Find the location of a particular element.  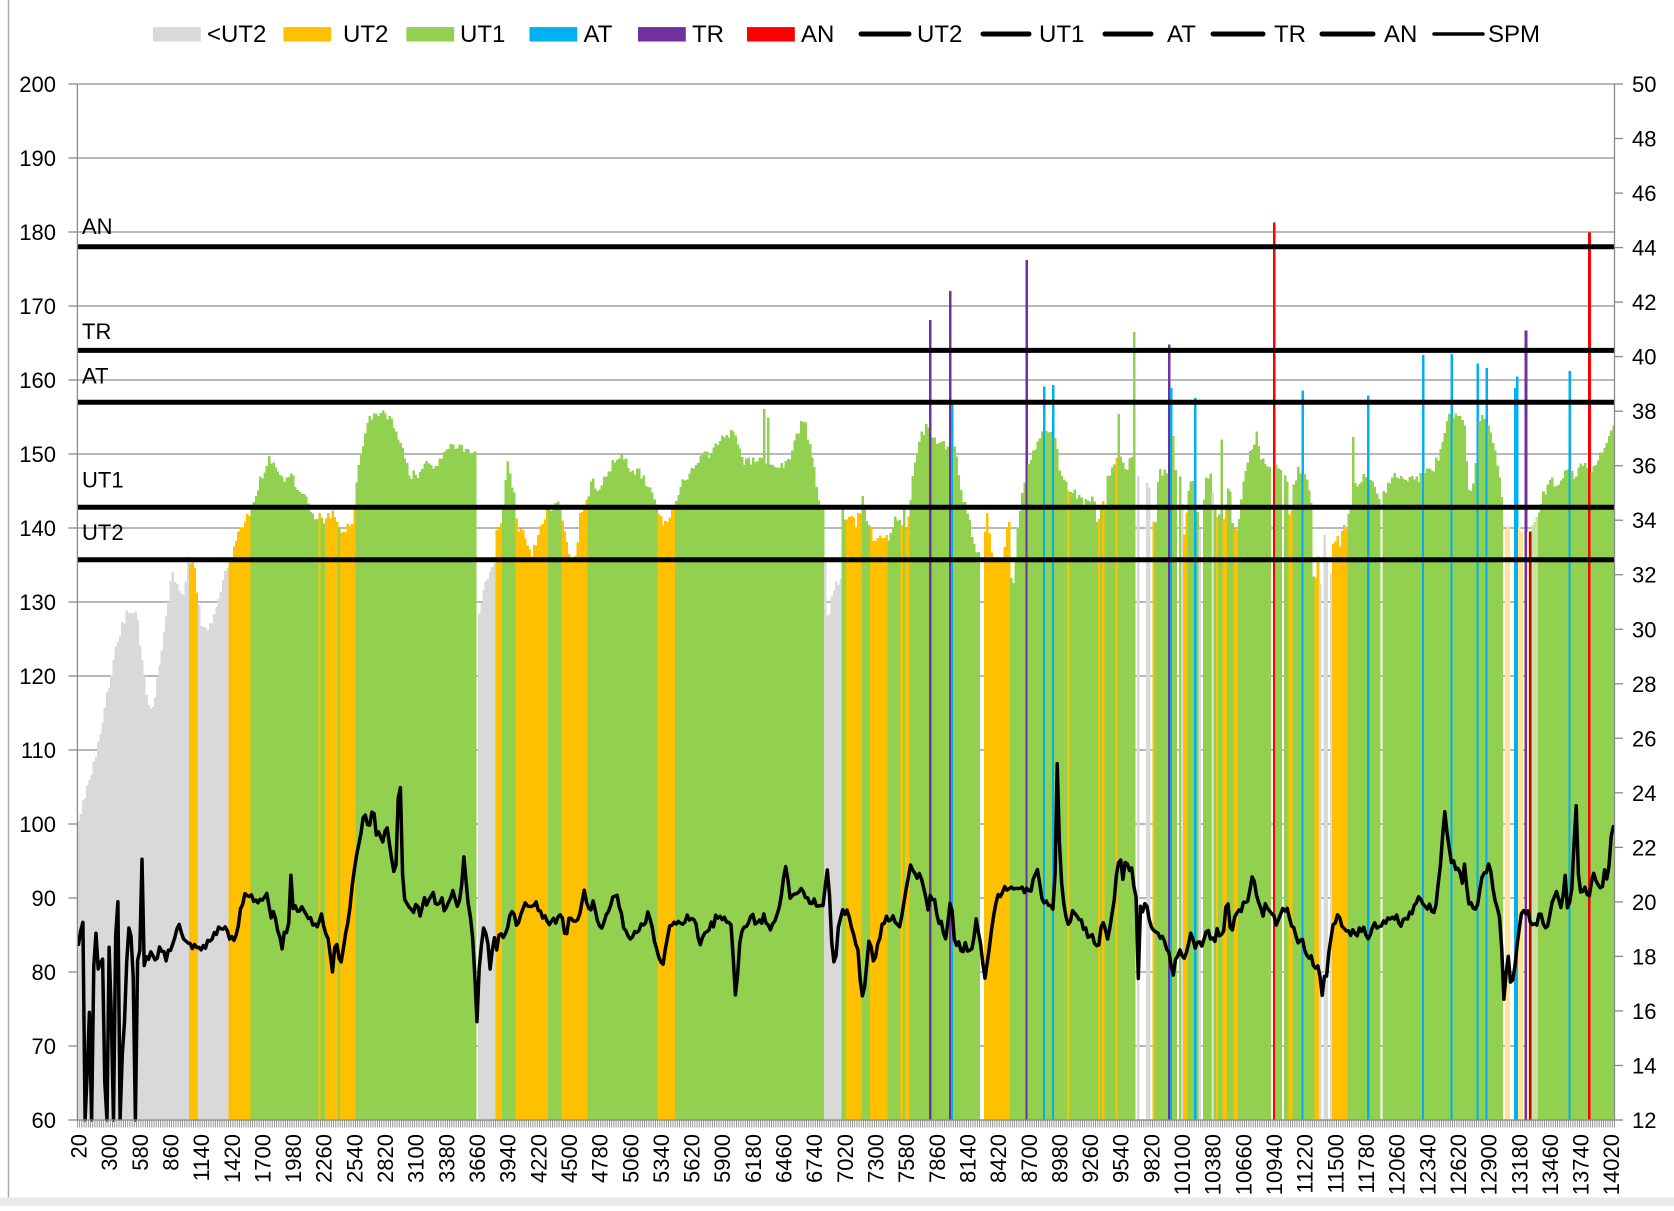

svg-text: 40 is located at coordinates (1644, 357).